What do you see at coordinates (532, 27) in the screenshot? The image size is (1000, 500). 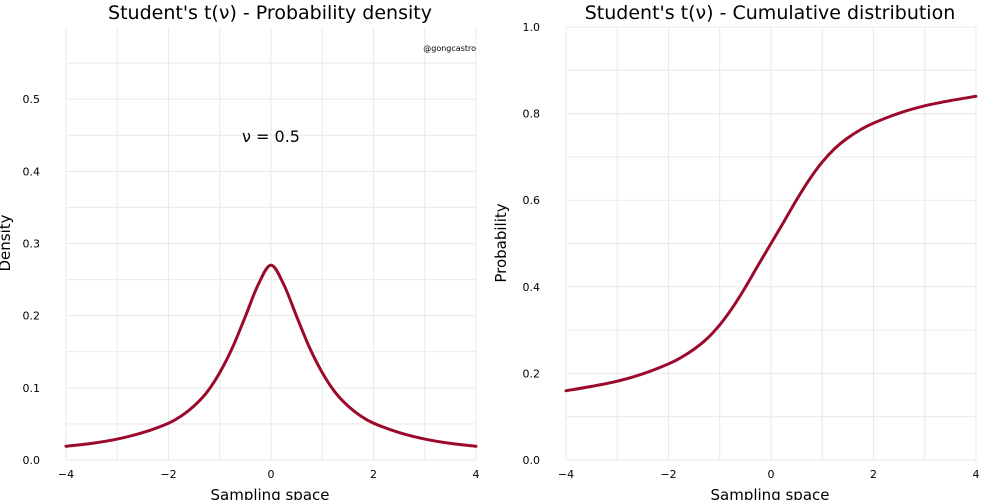 I see `cdf-y-tick-label: 1.0` at bounding box center [532, 27].